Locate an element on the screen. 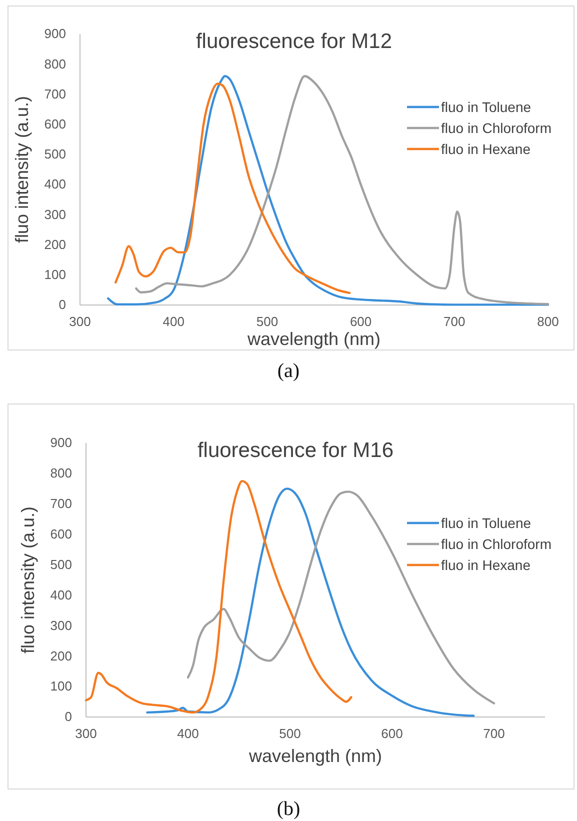 This screenshot has width=577, height=821. x-tick-label: 800 is located at coordinates (548, 322).